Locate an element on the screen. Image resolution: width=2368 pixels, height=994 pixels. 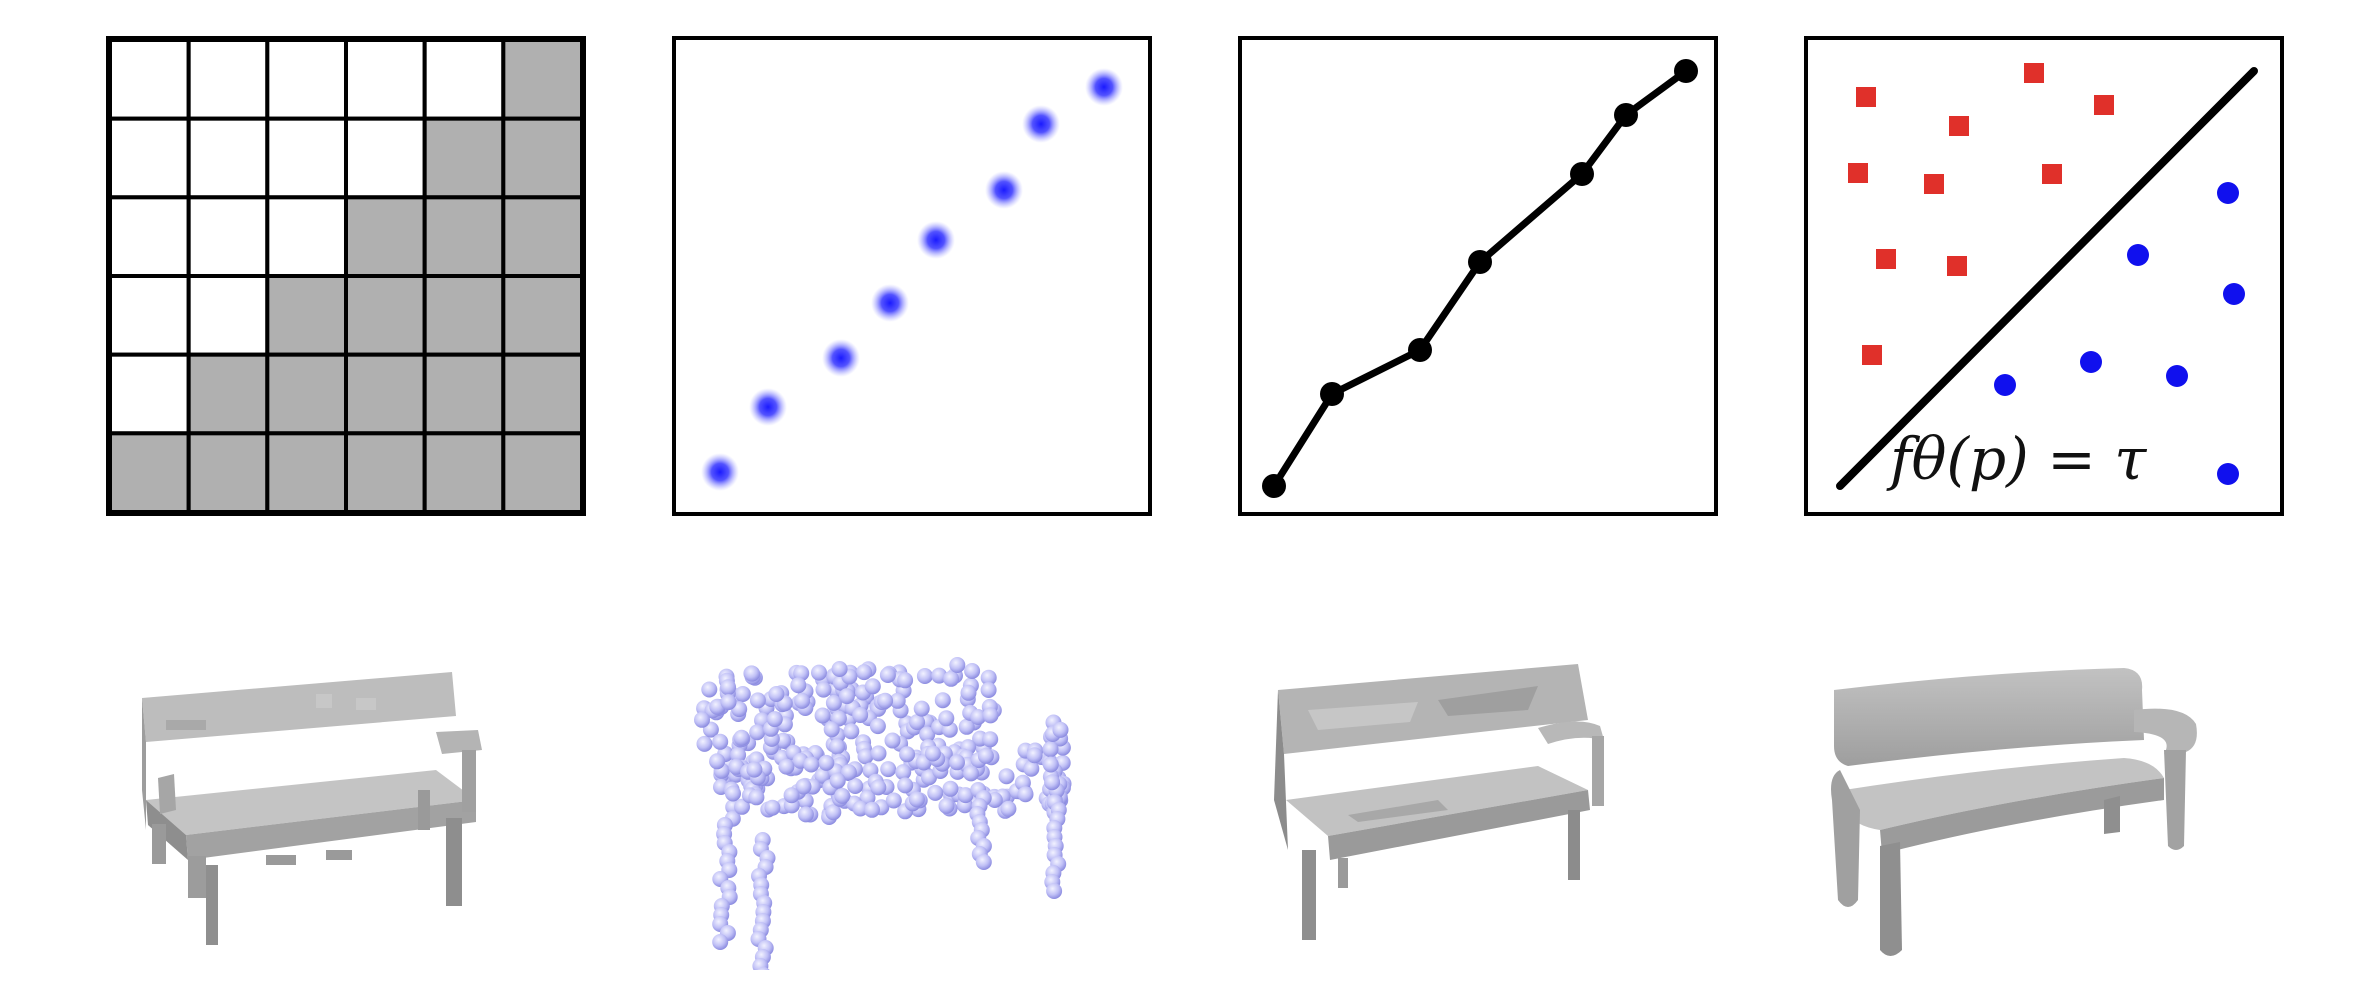
mesh-bench is located at coordinates (1478, 810).